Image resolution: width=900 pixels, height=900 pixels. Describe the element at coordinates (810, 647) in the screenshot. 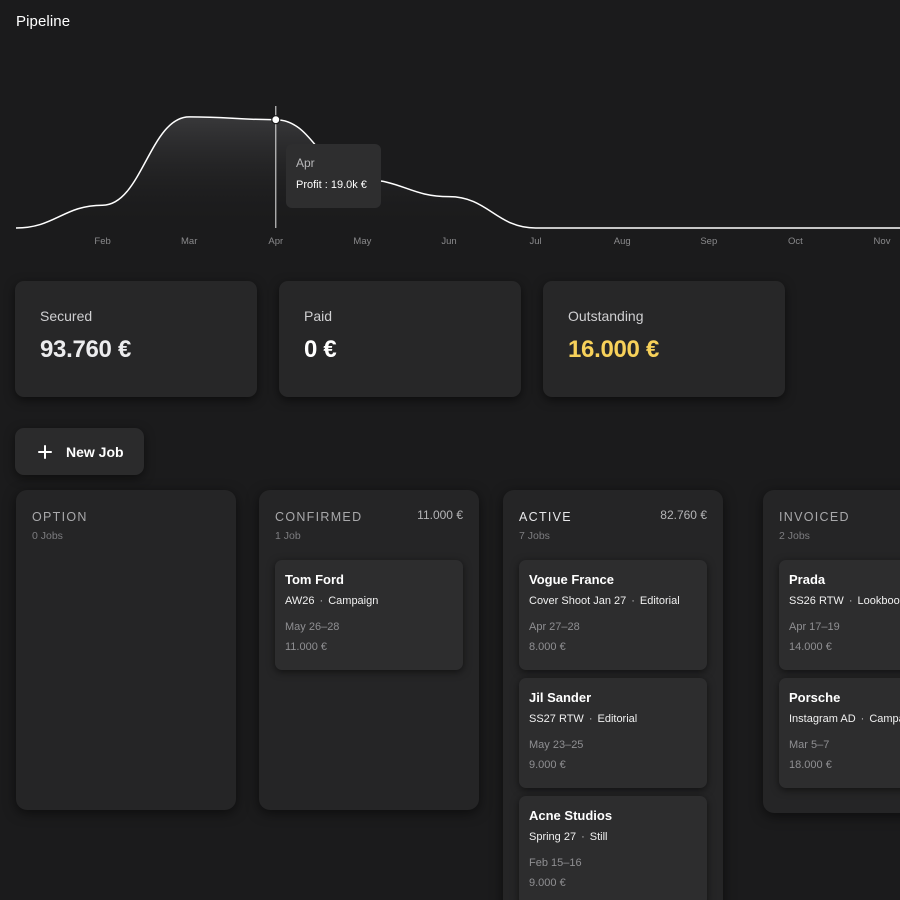

I see `job-amount: 14.000 €` at that location.